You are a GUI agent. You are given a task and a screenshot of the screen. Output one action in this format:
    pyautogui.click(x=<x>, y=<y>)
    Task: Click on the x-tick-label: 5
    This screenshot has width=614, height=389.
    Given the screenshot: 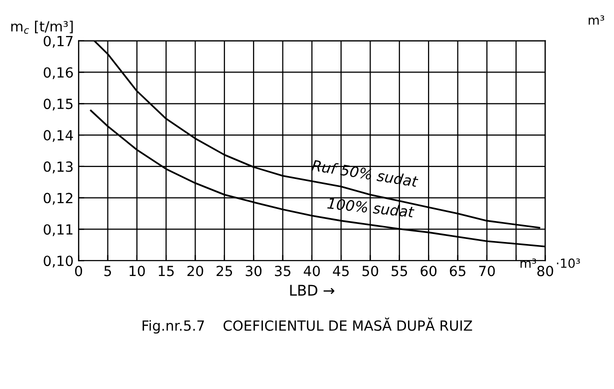 What is the action you would take?
    pyautogui.click(x=107, y=271)
    